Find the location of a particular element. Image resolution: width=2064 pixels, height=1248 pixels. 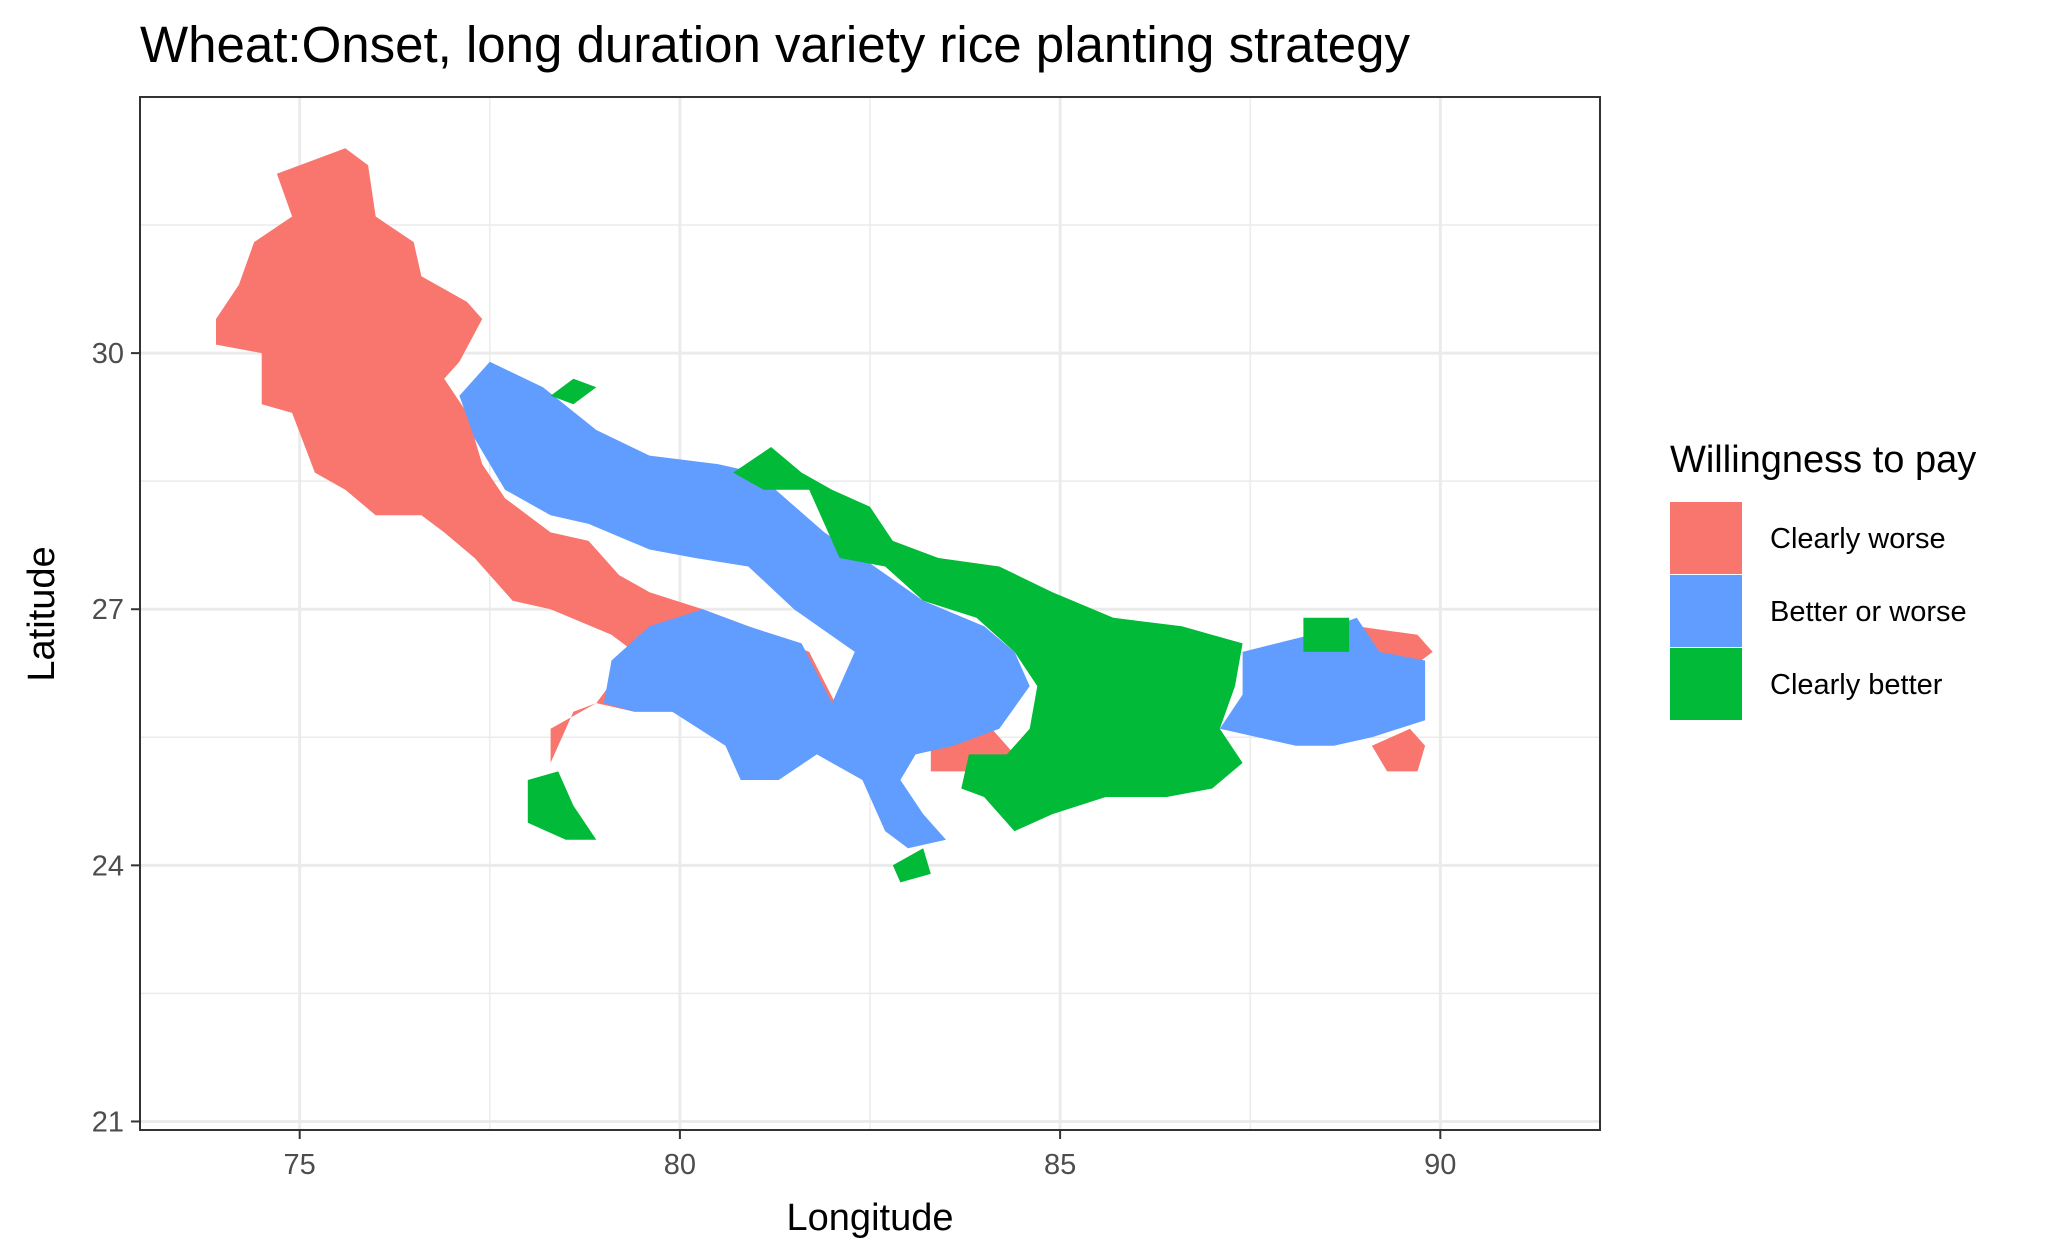

x-tick-label: 85 is located at coordinates (1060, 1165).